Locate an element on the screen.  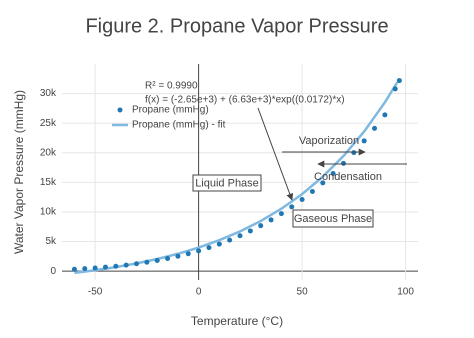
y-tick-label: 25k is located at coordinates (48, 123).